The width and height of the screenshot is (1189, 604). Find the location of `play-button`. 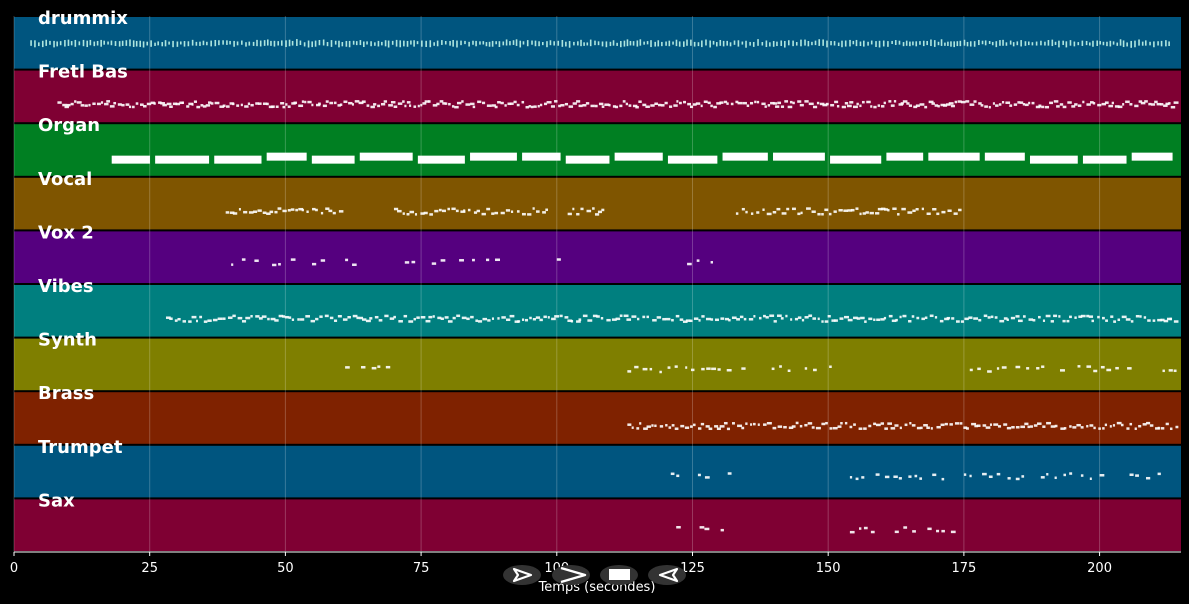

play-button is located at coordinates (522, 575).